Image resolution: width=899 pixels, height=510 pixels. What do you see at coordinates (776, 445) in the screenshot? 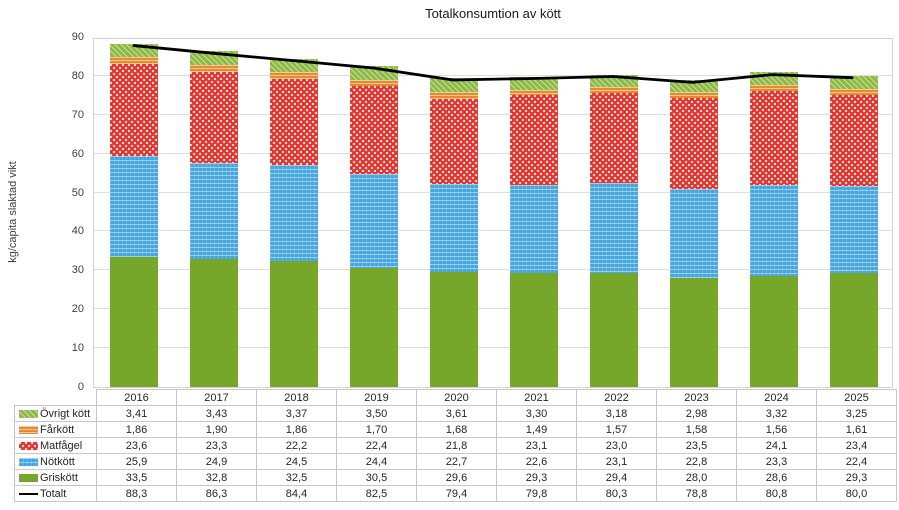
I see `value-cell: 24,1` at bounding box center [776, 445].